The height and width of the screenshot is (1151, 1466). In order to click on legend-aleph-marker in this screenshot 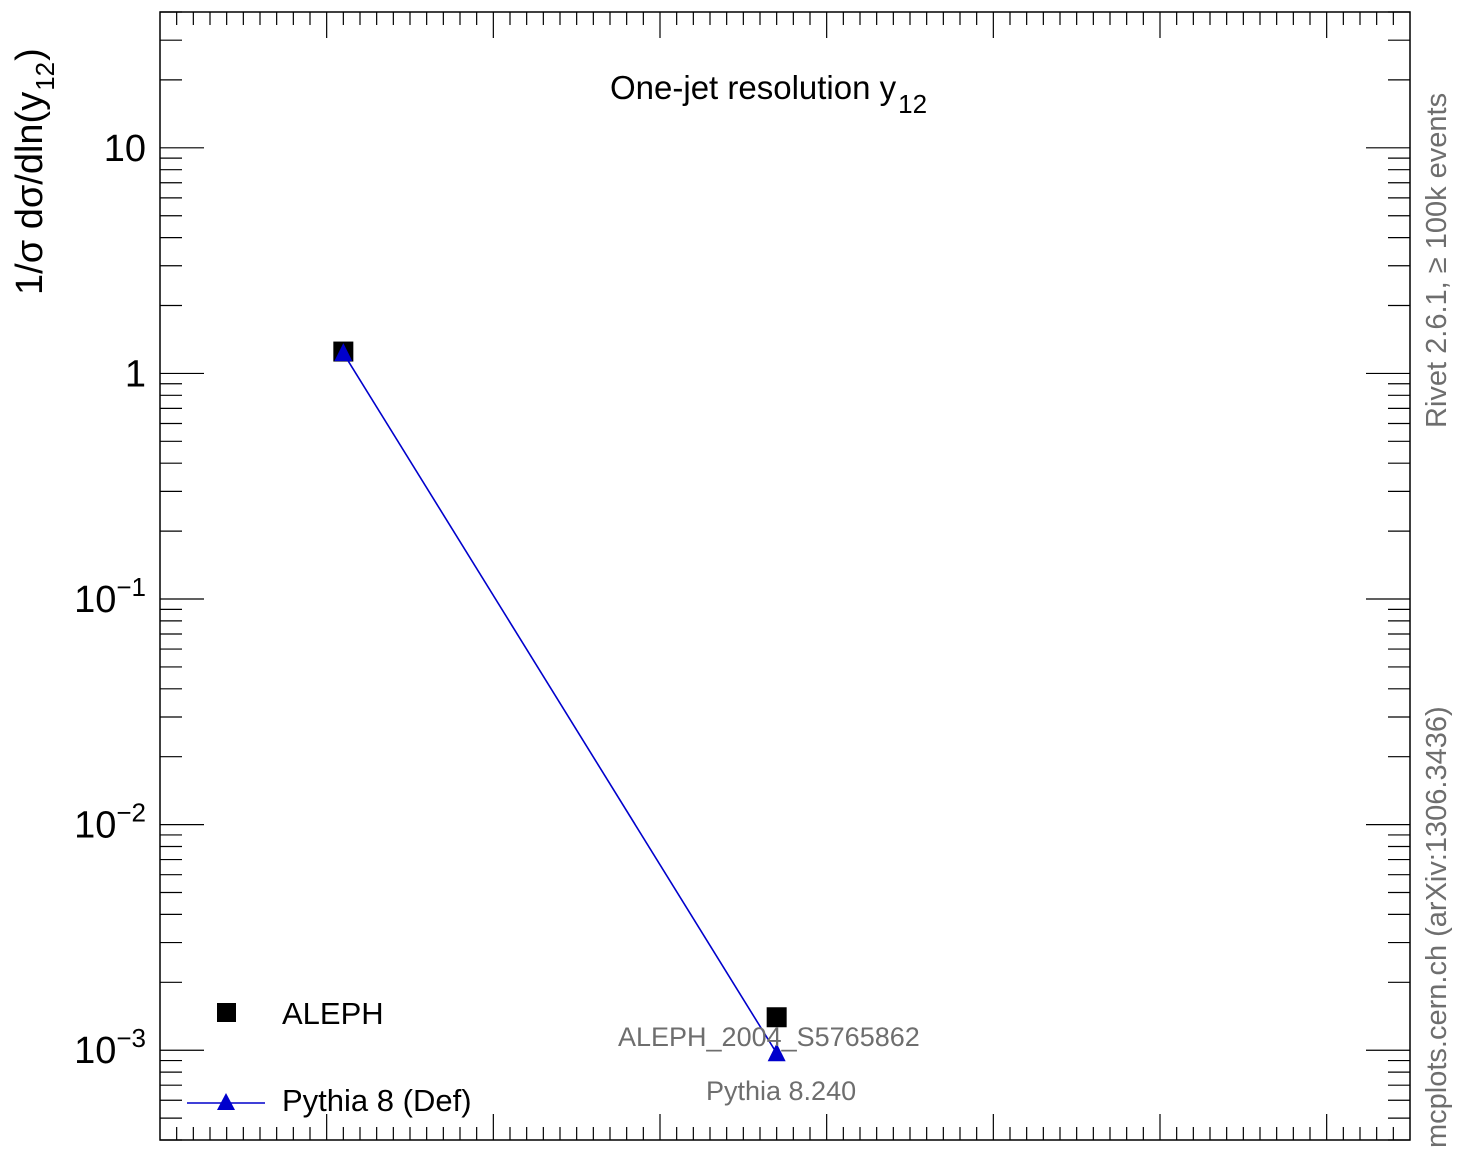, I will do `click(226, 1012)`.